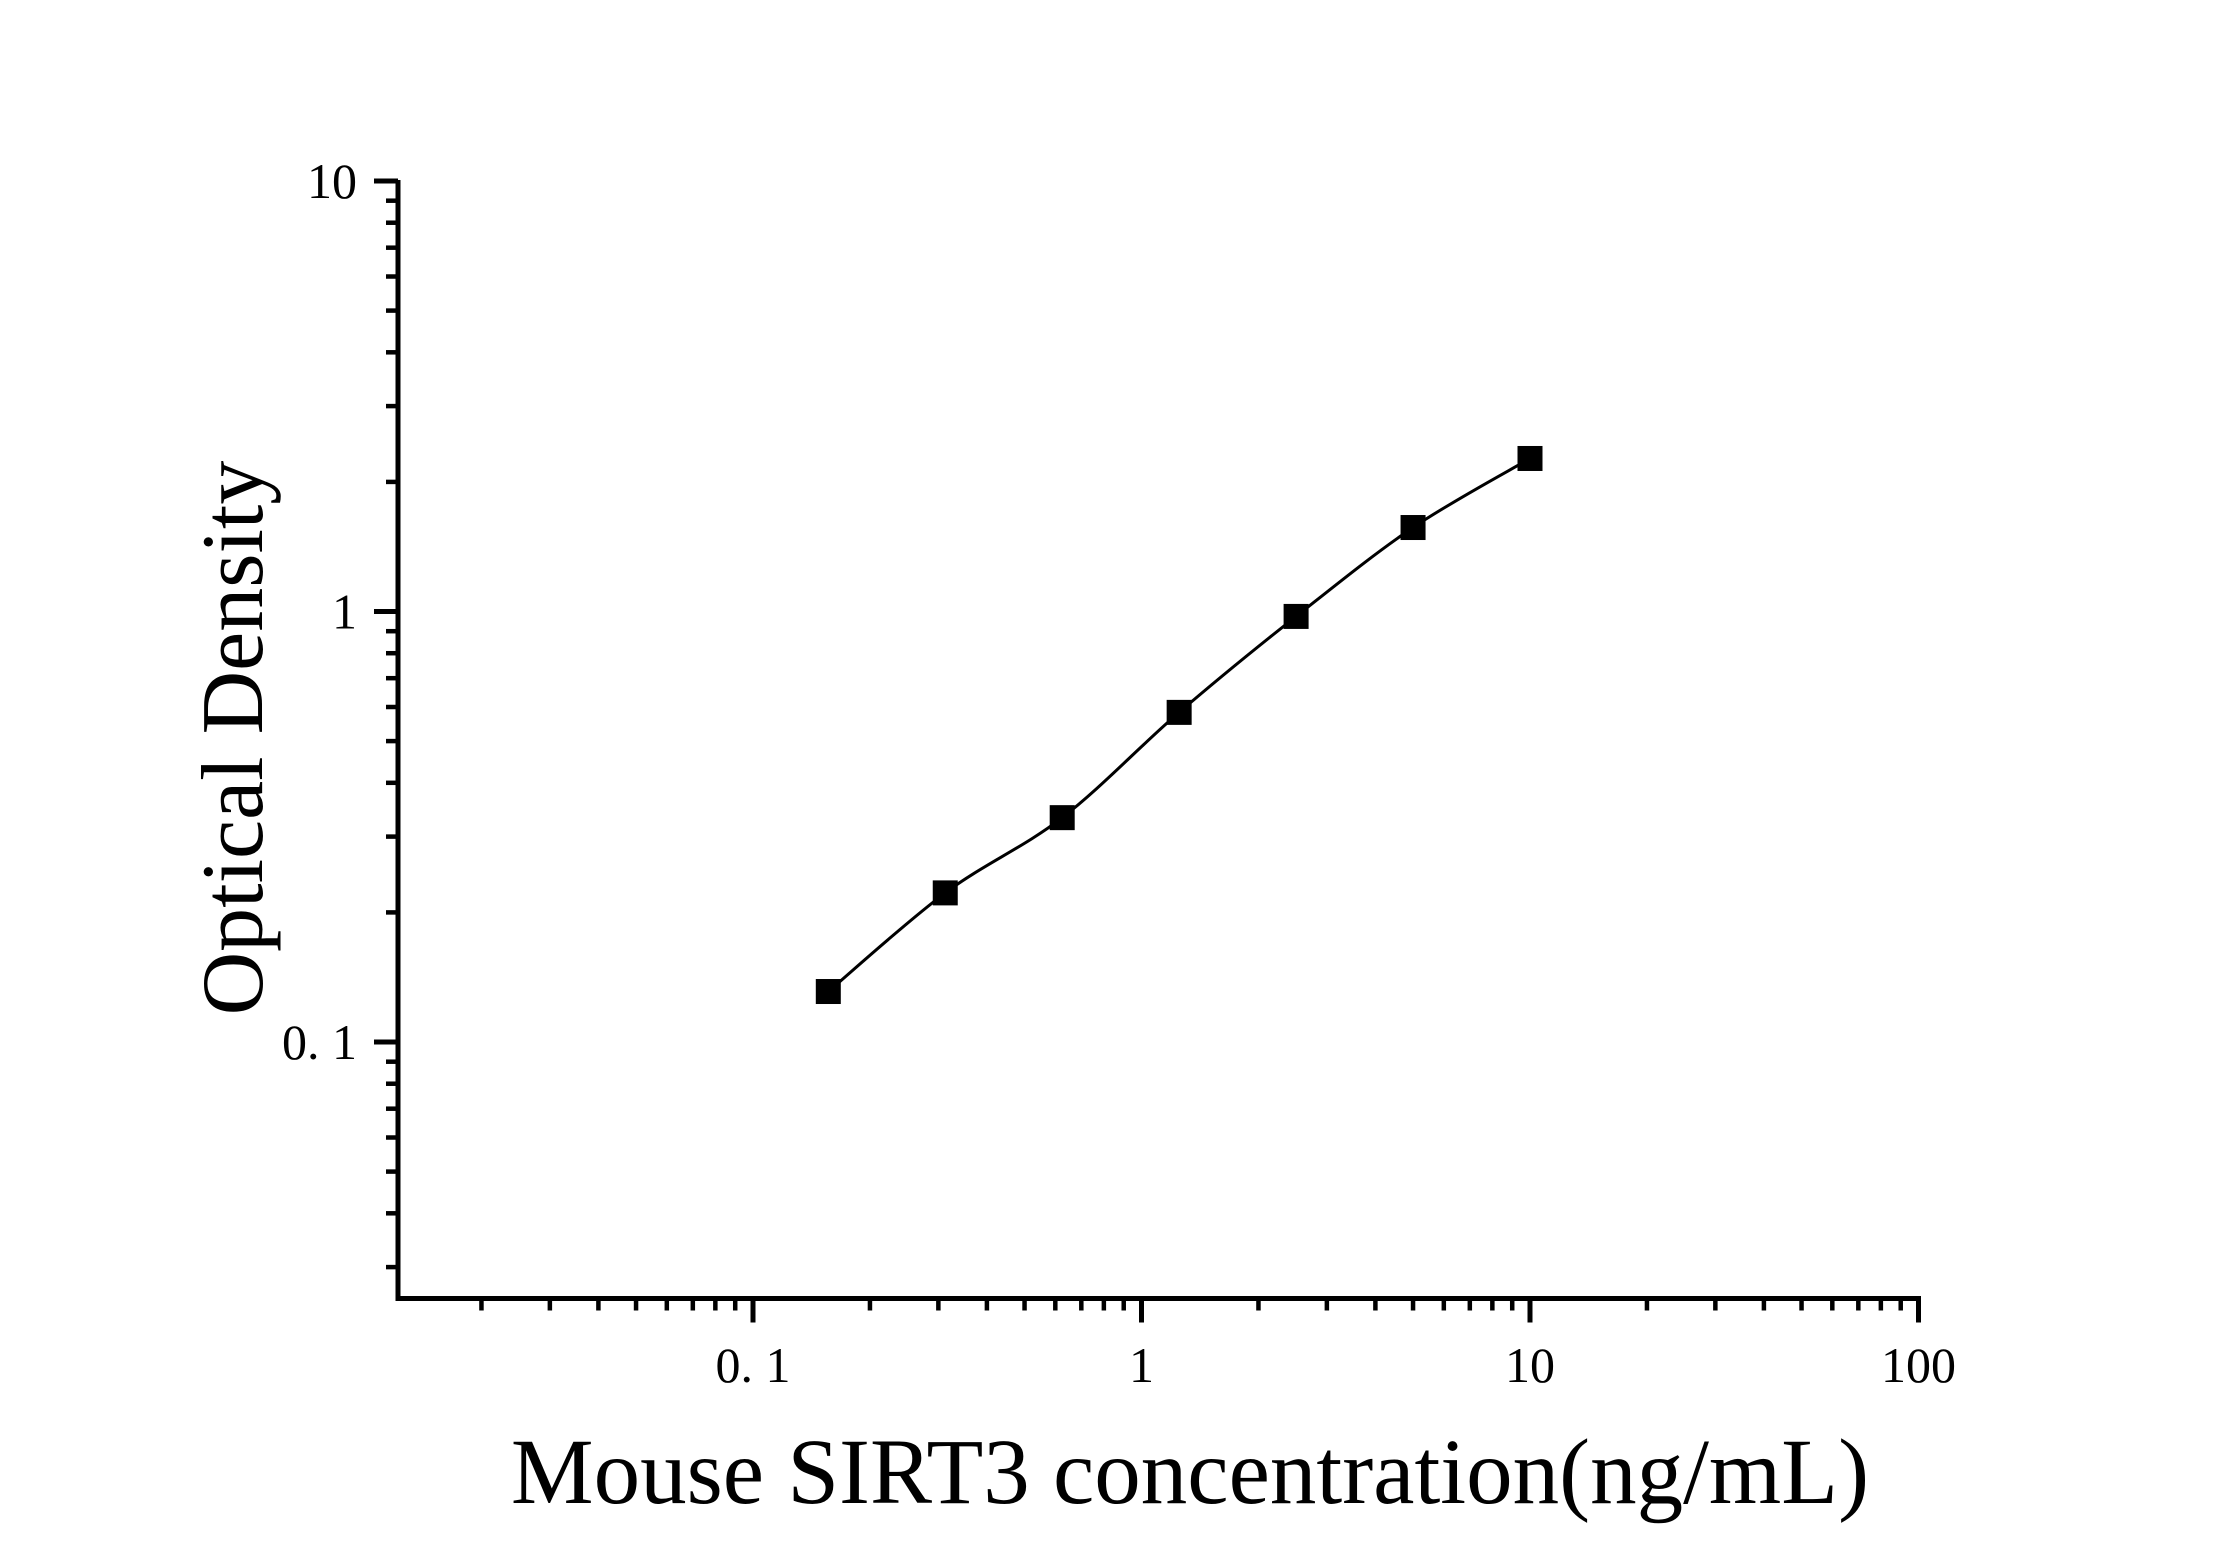 The image size is (2231, 1559). What do you see at coordinates (233, 738) in the screenshot?
I see `y-axis-title: Optical Density` at bounding box center [233, 738].